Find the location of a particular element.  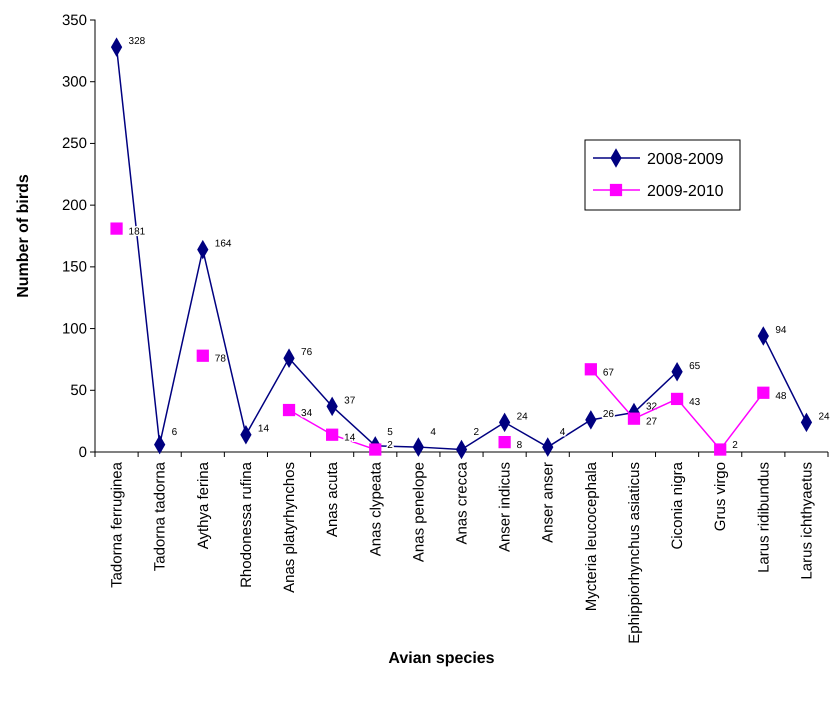

data-label: 94 is located at coordinates (781, 330).